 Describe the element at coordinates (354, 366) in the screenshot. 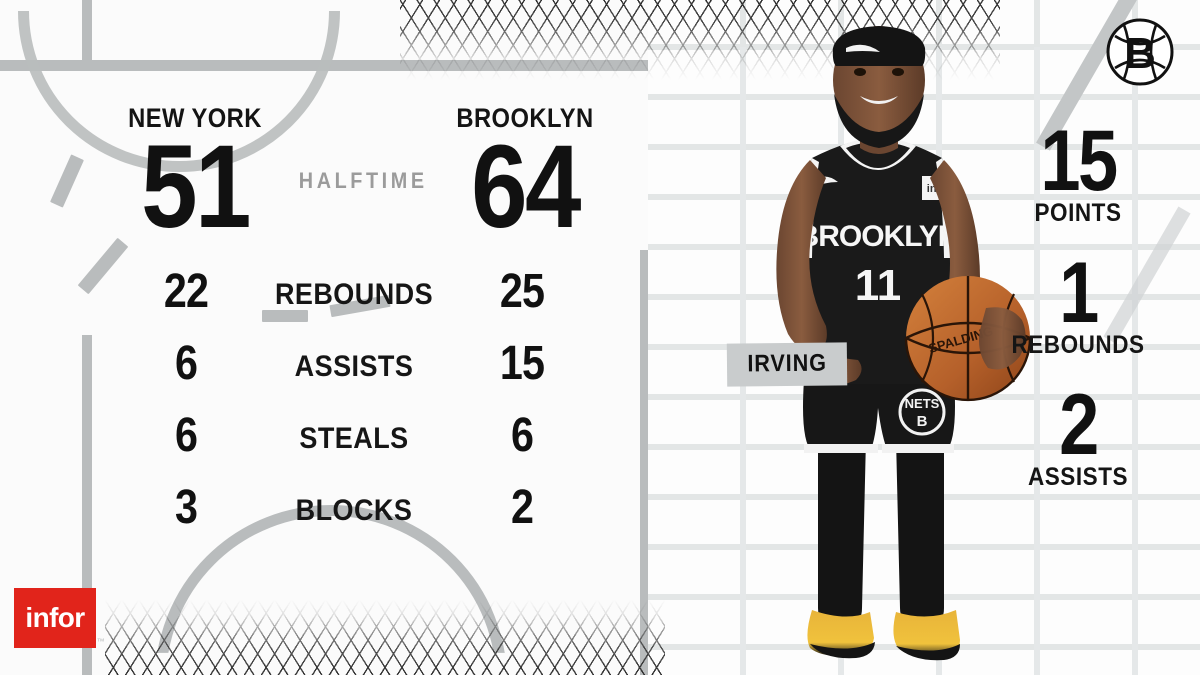

I see `stat-label: ASSISTS` at that location.